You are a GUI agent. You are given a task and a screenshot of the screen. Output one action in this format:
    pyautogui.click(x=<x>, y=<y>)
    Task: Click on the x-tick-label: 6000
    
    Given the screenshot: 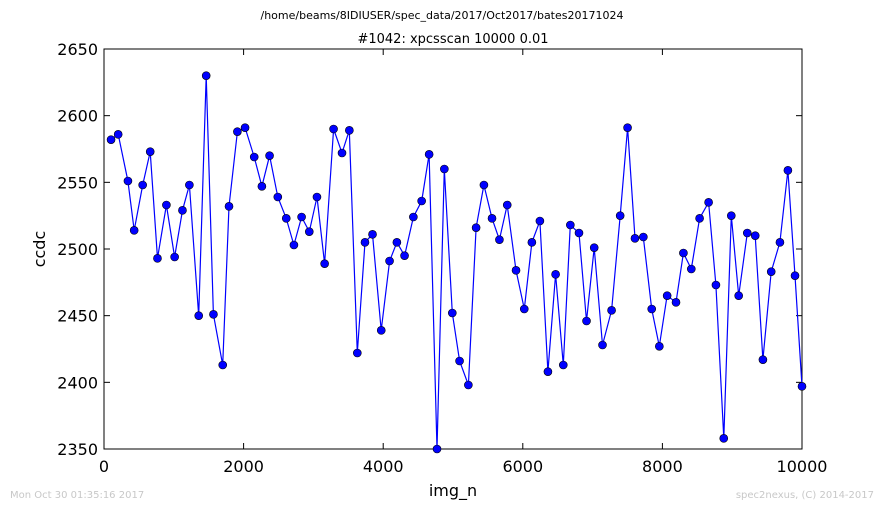 What is the action you would take?
    pyautogui.click(x=522, y=466)
    